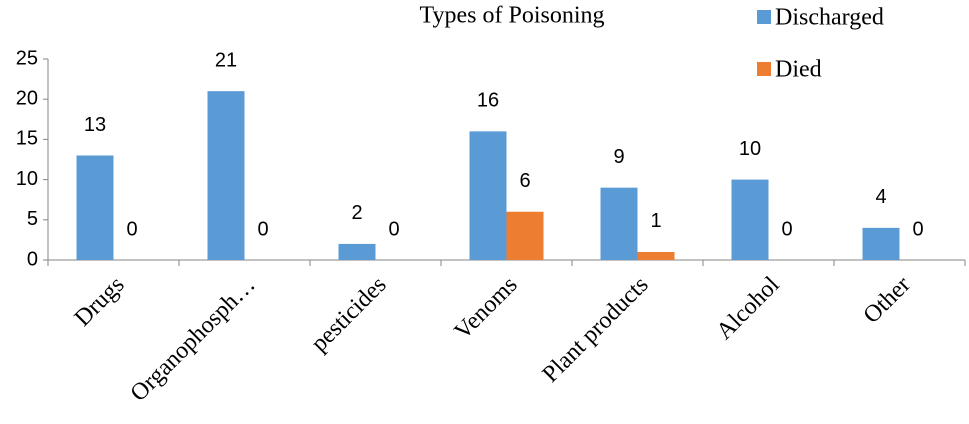 The width and height of the screenshot is (969, 424). What do you see at coordinates (524, 181) in the screenshot?
I see `data-label: 6` at bounding box center [524, 181].